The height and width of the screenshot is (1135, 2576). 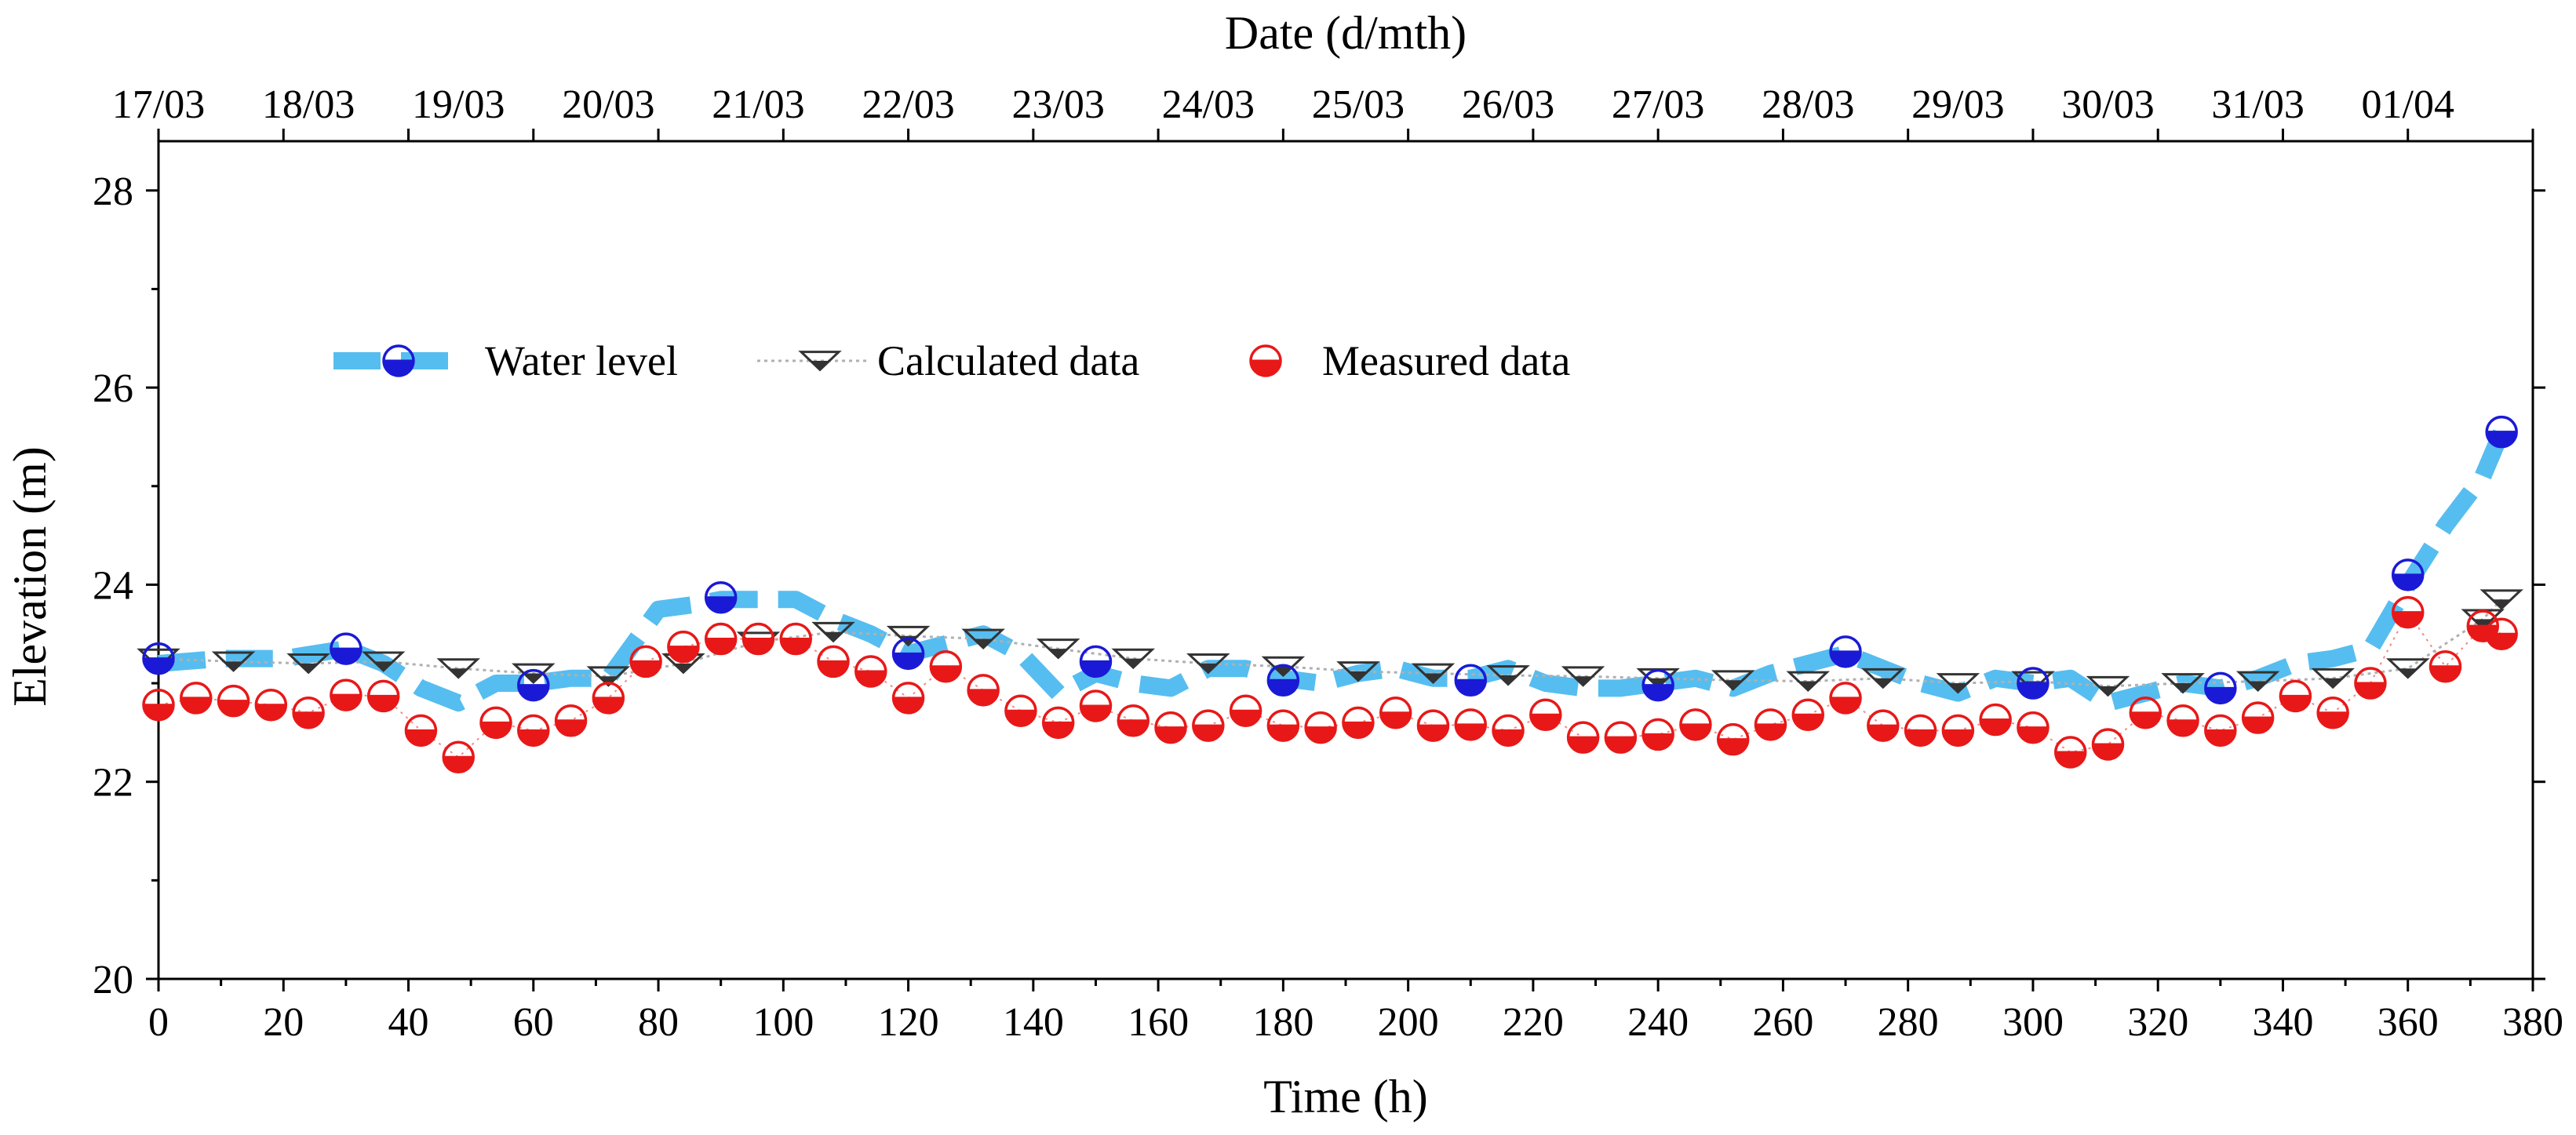 I want to click on top-tick-label: 27/03, so click(x=1658, y=105).